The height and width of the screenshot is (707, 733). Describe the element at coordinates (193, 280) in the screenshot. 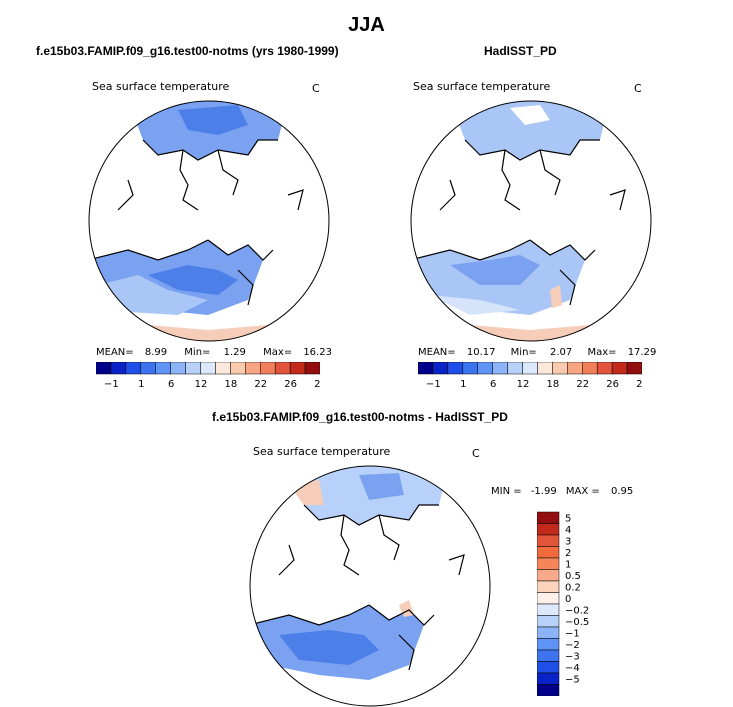

I see `panel-1-ocean-atlantic-cold` at that location.